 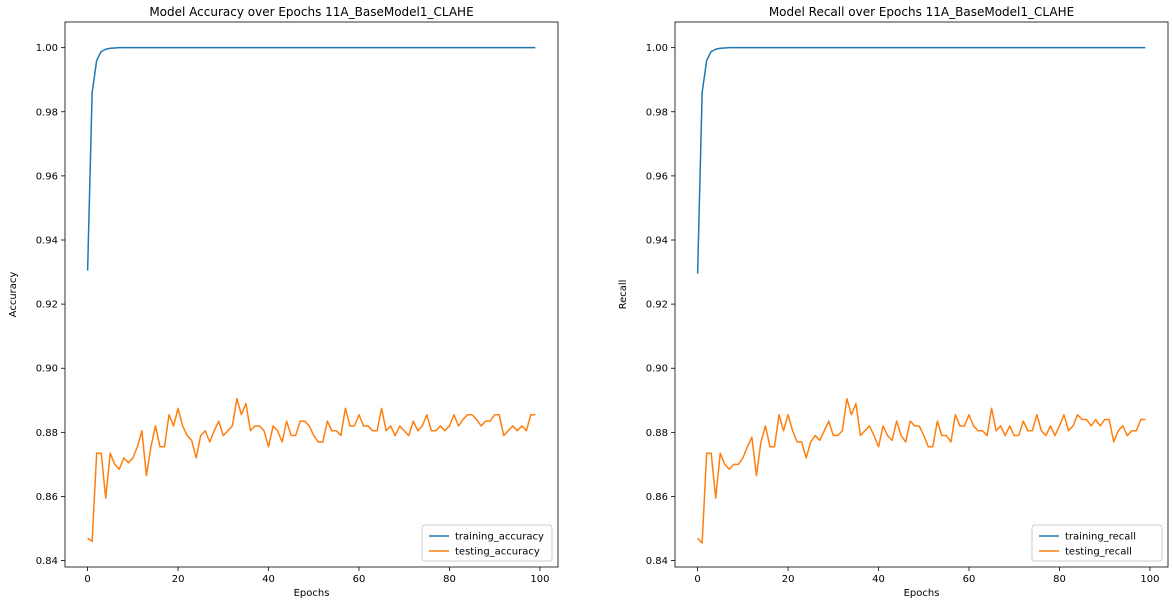 I want to click on legend-label: testing_recall, so click(x=1098, y=552).